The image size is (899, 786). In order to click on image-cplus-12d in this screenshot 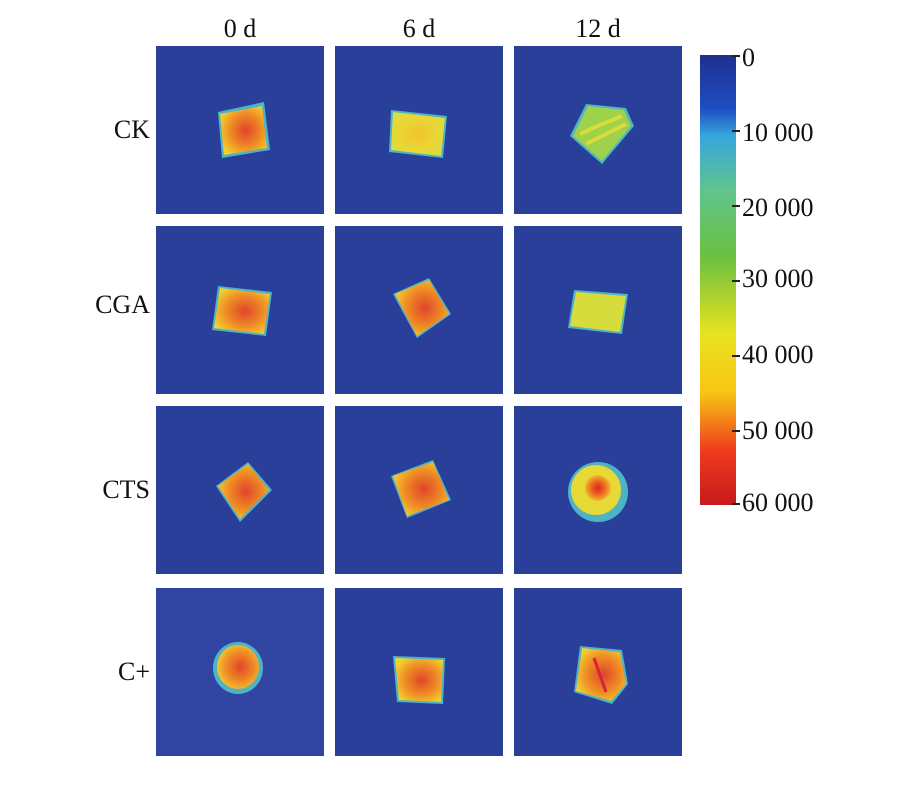, I will do `click(598, 672)`.